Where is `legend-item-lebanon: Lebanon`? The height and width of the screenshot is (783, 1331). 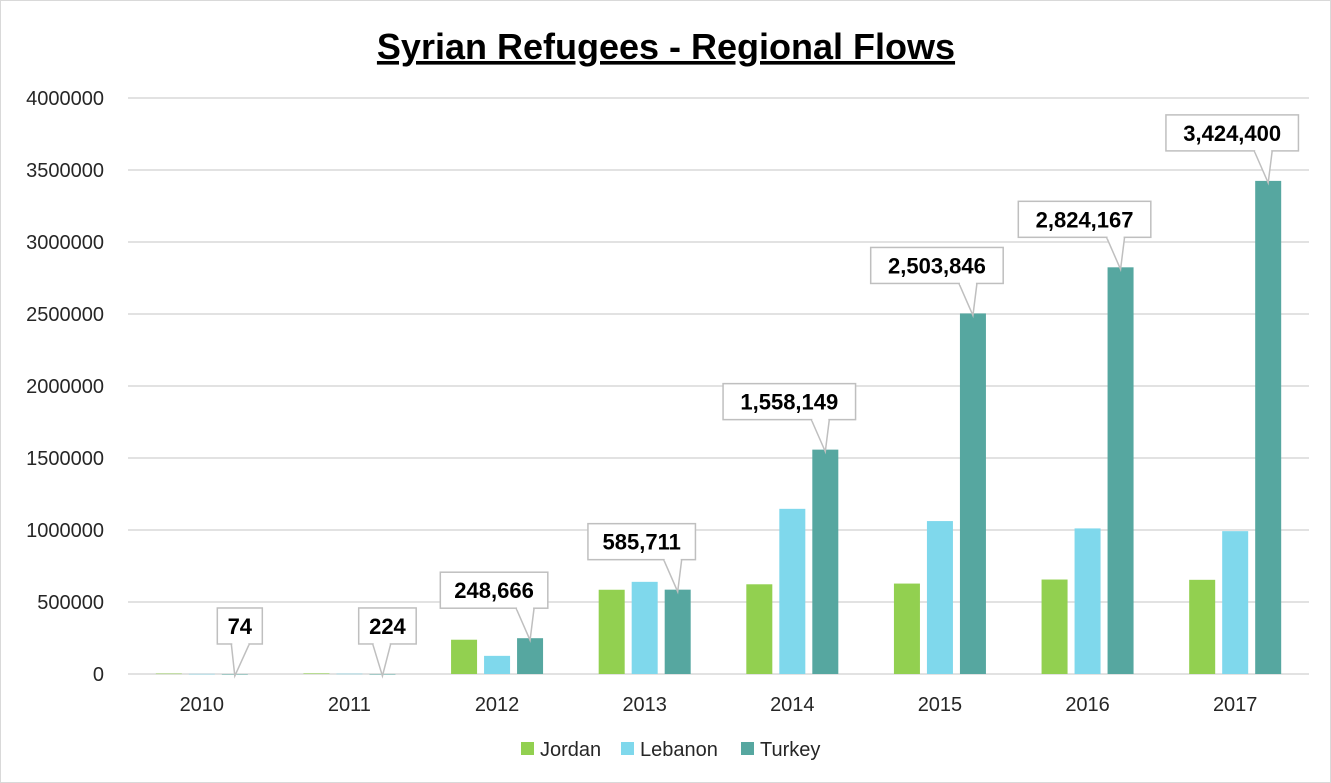 legend-item-lebanon: Lebanon is located at coordinates (669, 750).